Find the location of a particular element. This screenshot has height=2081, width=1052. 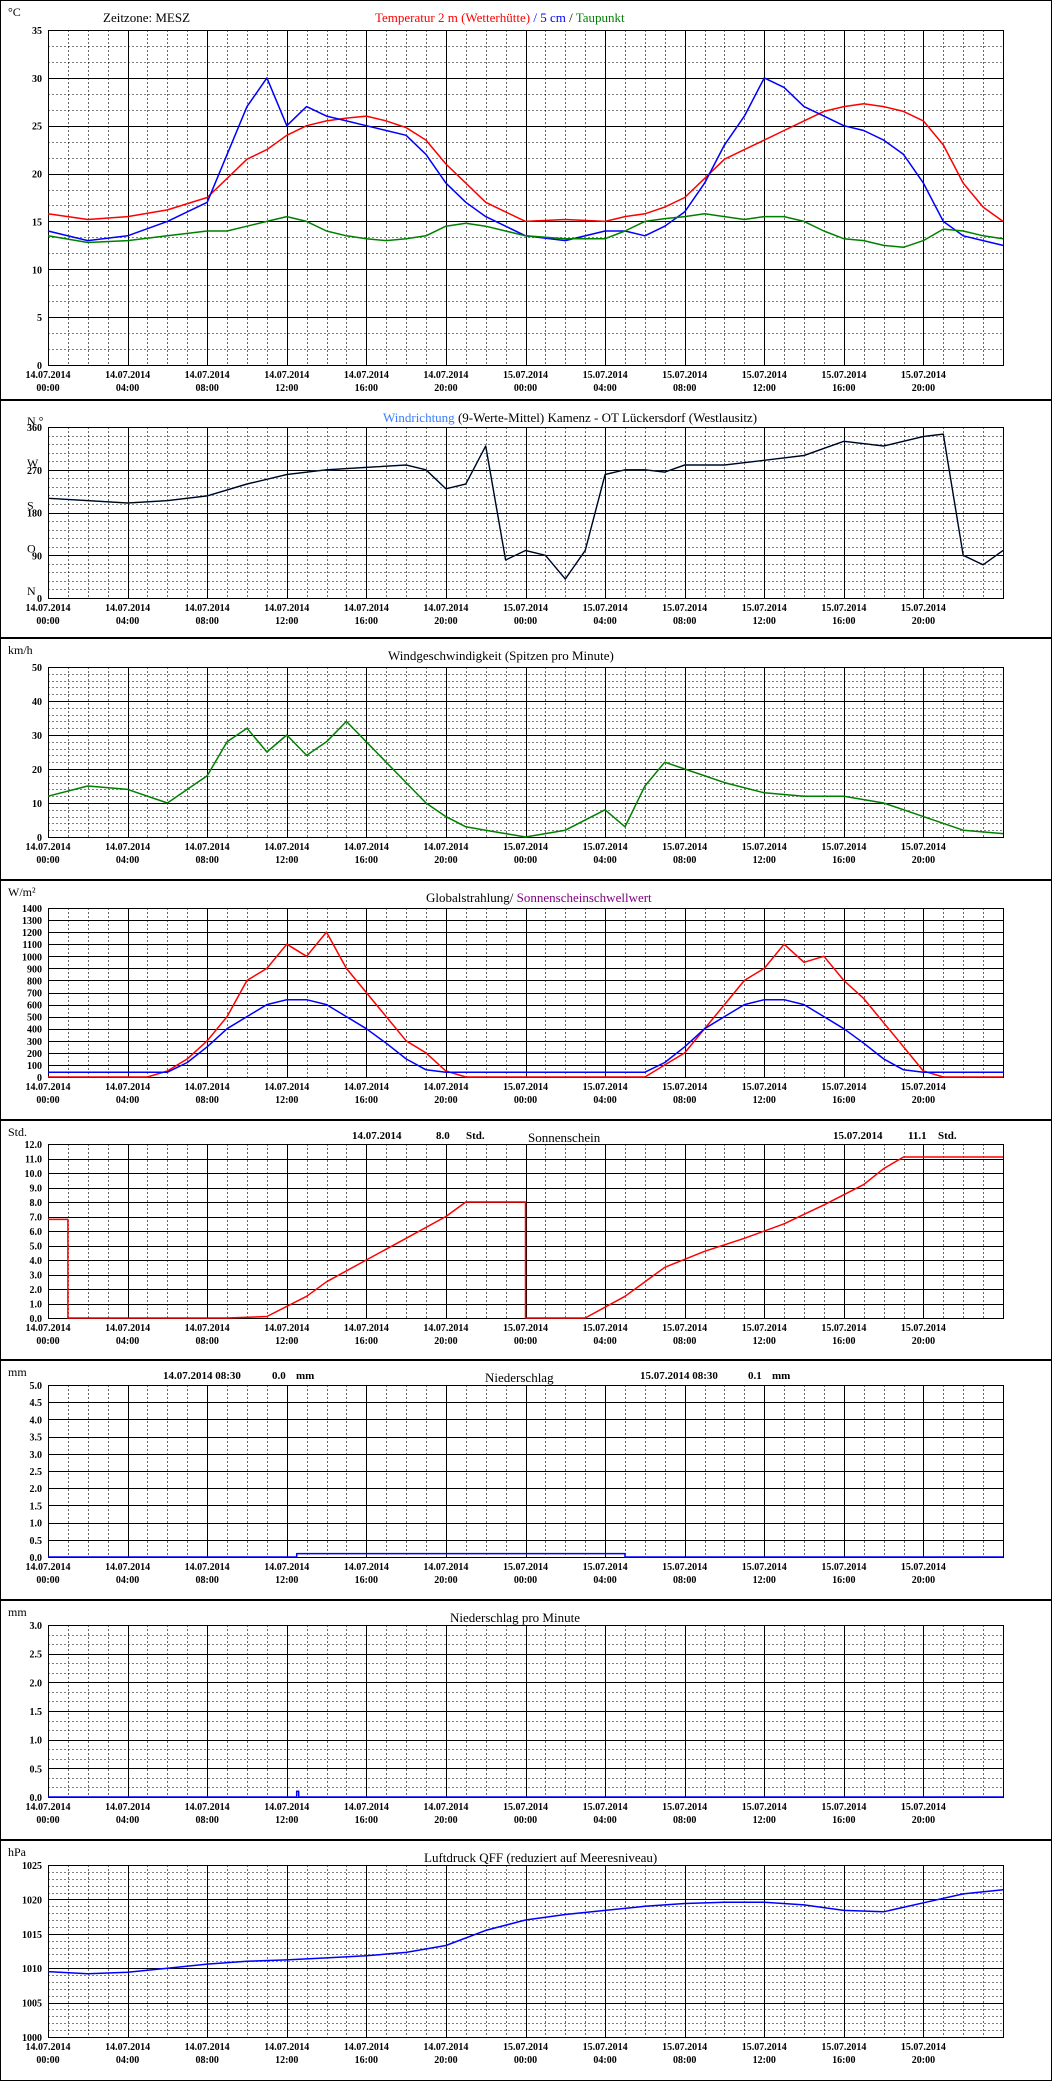

y-tick-label: 6.0 is located at coordinates (36, 1232).